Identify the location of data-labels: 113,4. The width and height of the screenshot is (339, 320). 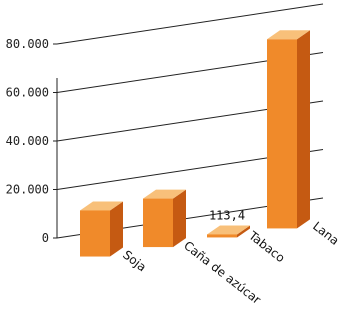
(227, 215).